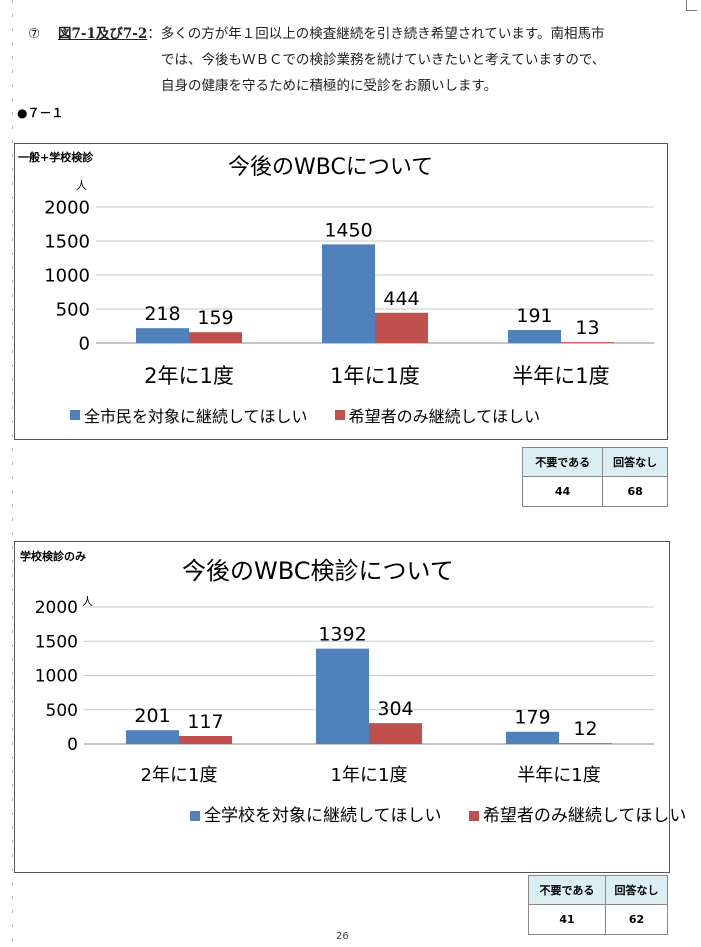 This screenshot has width=701, height=947. Describe the element at coordinates (562, 491) in the screenshot. I see `table-cell: 44` at that location.